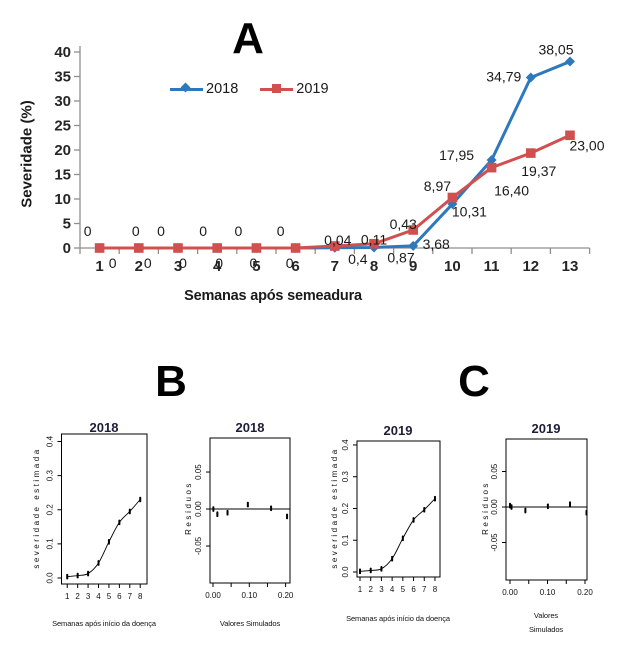  What do you see at coordinates (469, 211) in the screenshot?
I see `data-label-2019: 10,31` at bounding box center [469, 211].